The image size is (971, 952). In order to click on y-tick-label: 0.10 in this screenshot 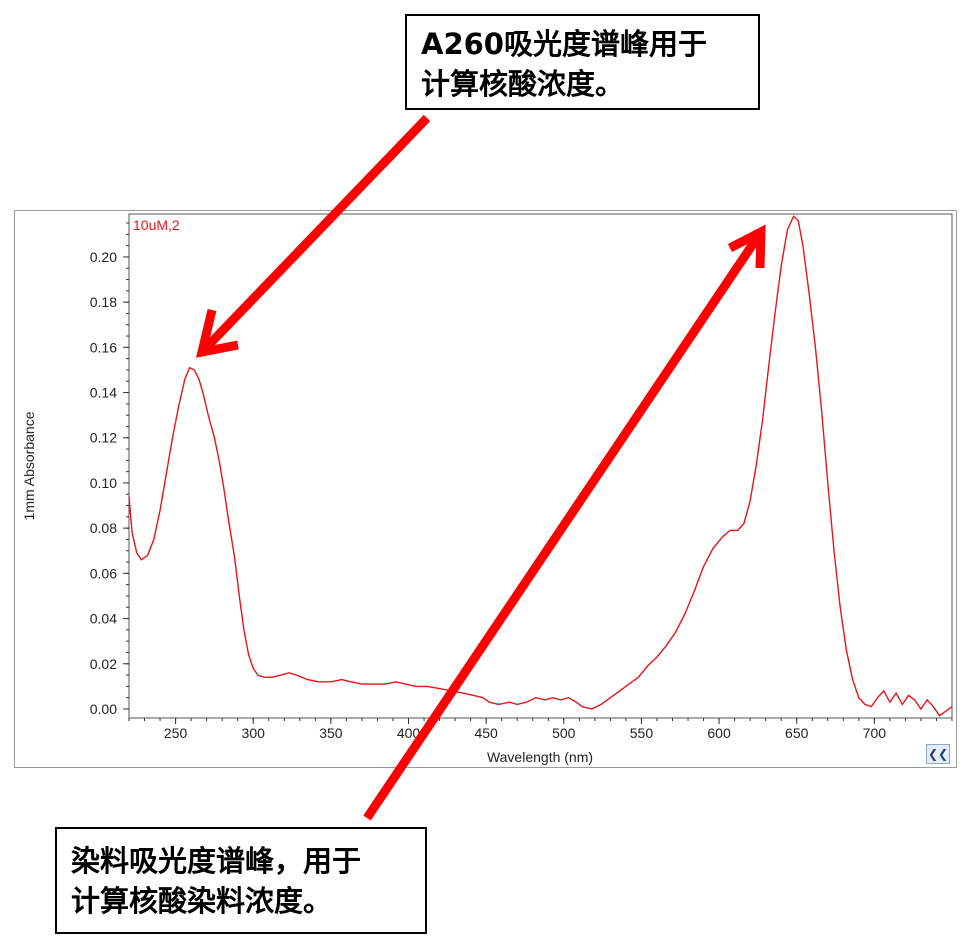, I will do `click(103, 483)`.